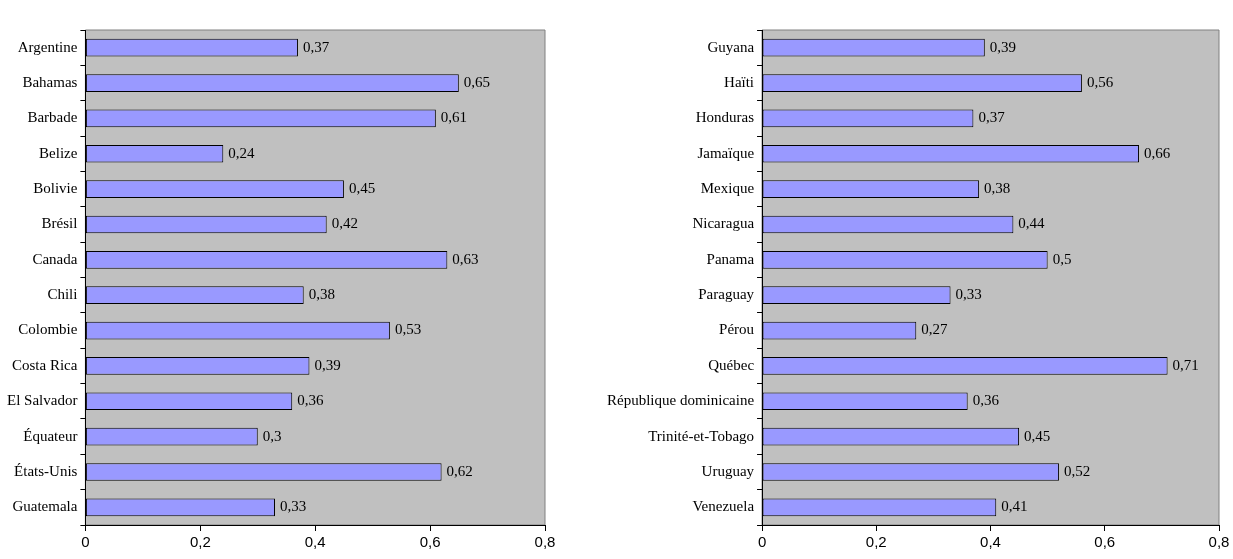  Describe the element at coordinates (59, 223) in the screenshot. I see `y-tick-label: Brésil` at that location.